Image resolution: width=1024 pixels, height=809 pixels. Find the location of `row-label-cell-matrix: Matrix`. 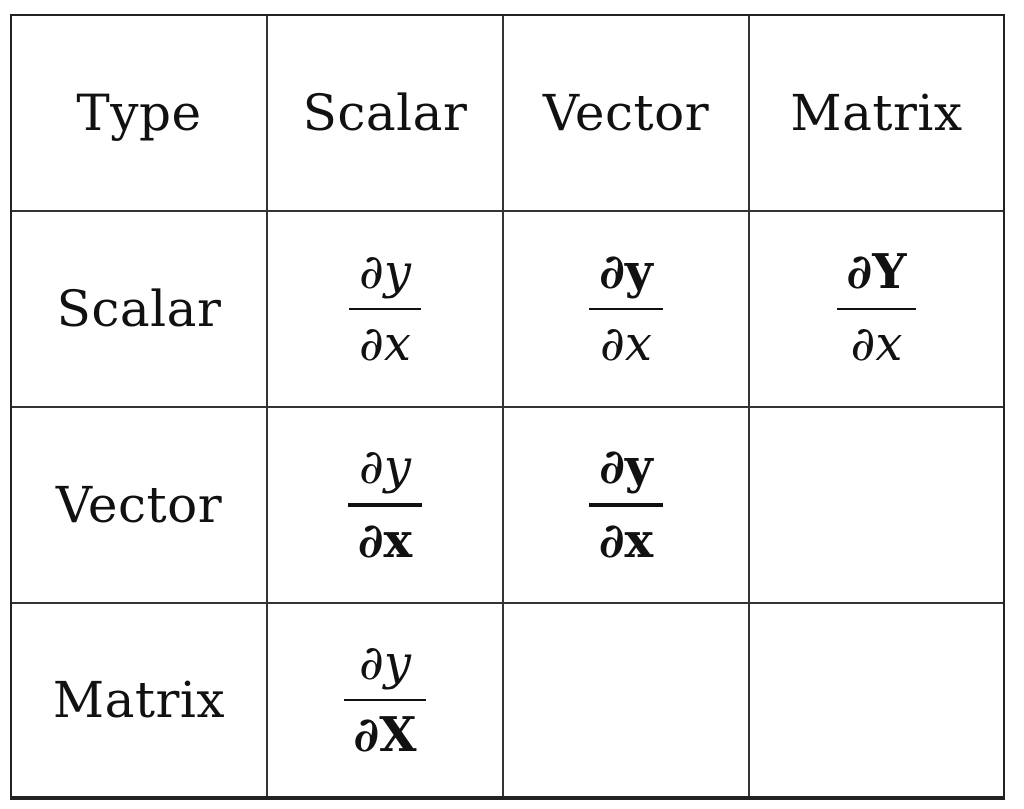

row-label-cell-matrix: Matrix is located at coordinates (140, 700).